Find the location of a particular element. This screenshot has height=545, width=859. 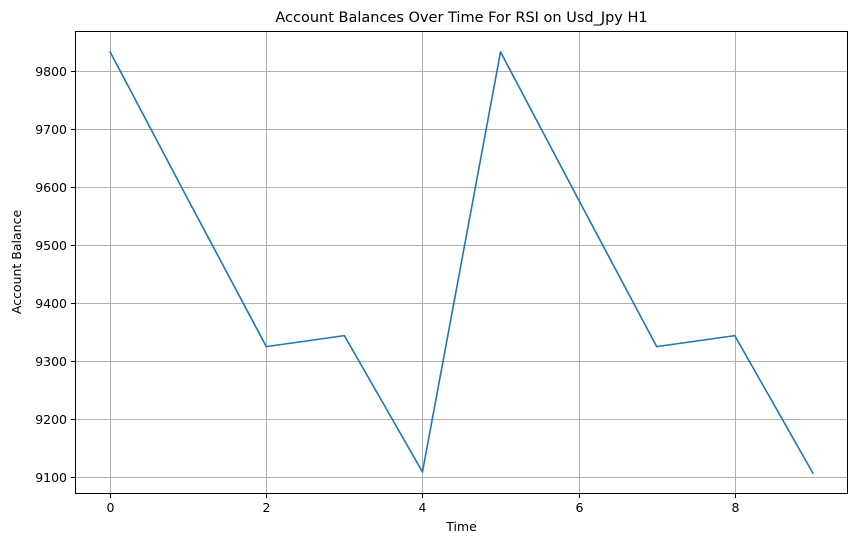

y-tick-label: 9700 is located at coordinates (51, 129).